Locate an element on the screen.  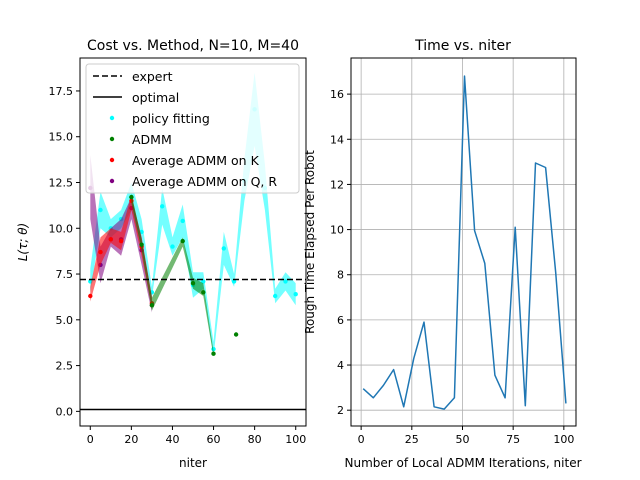
cost-x-tick-label: 100 is located at coordinates (295, 439).